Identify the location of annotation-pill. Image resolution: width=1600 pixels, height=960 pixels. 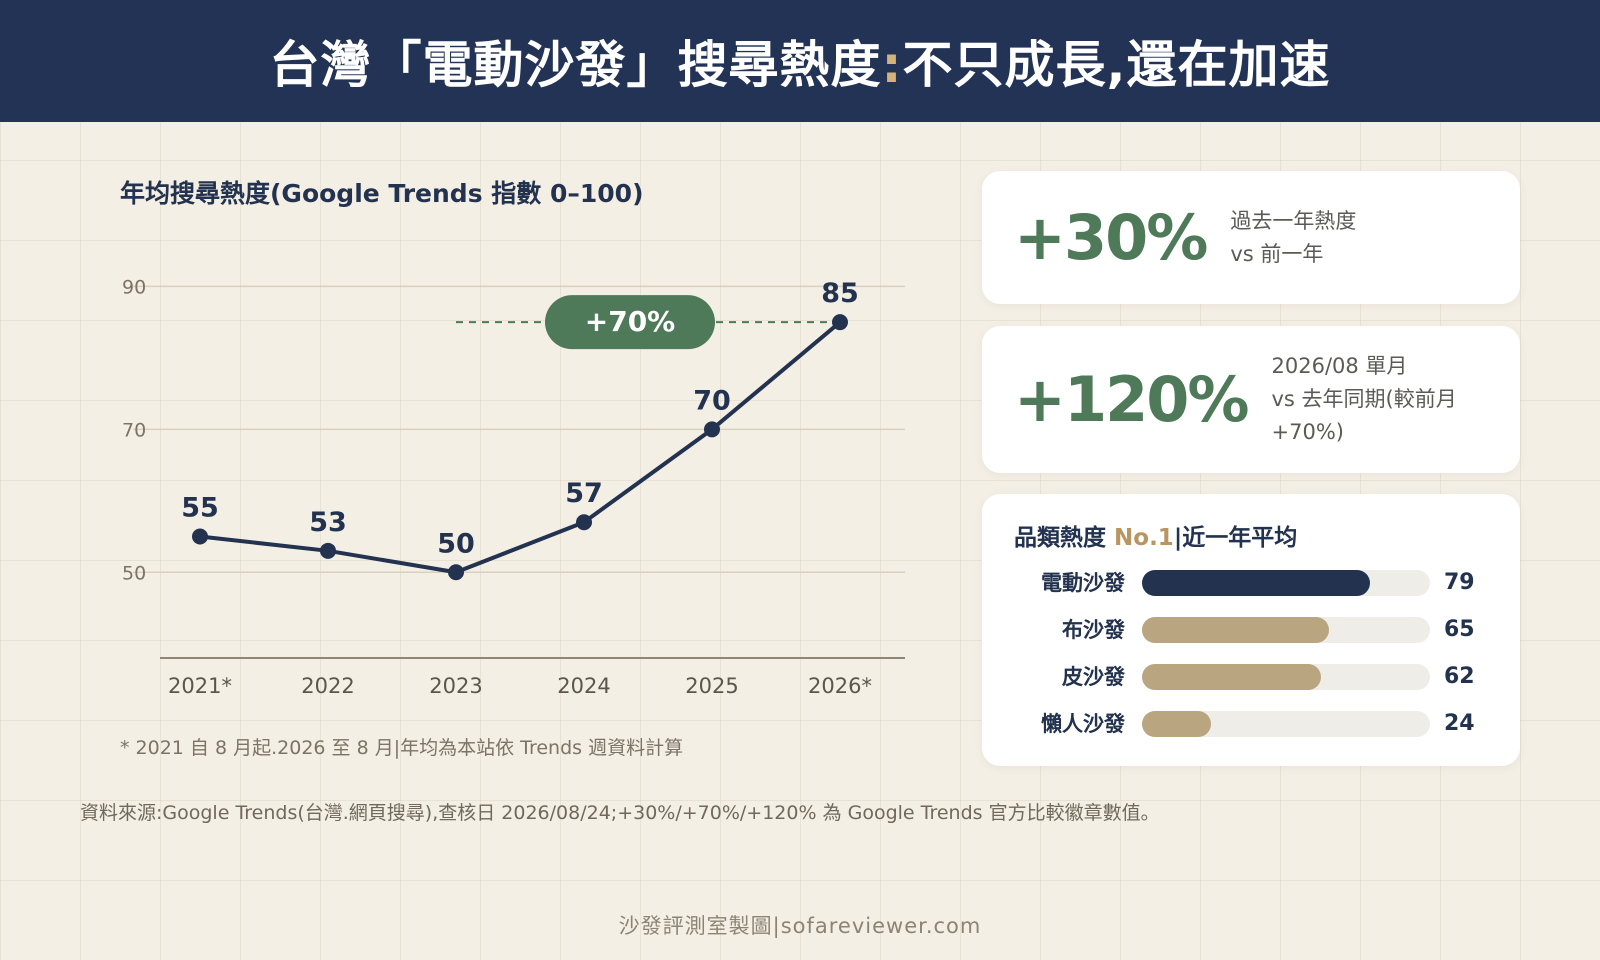
(630, 322).